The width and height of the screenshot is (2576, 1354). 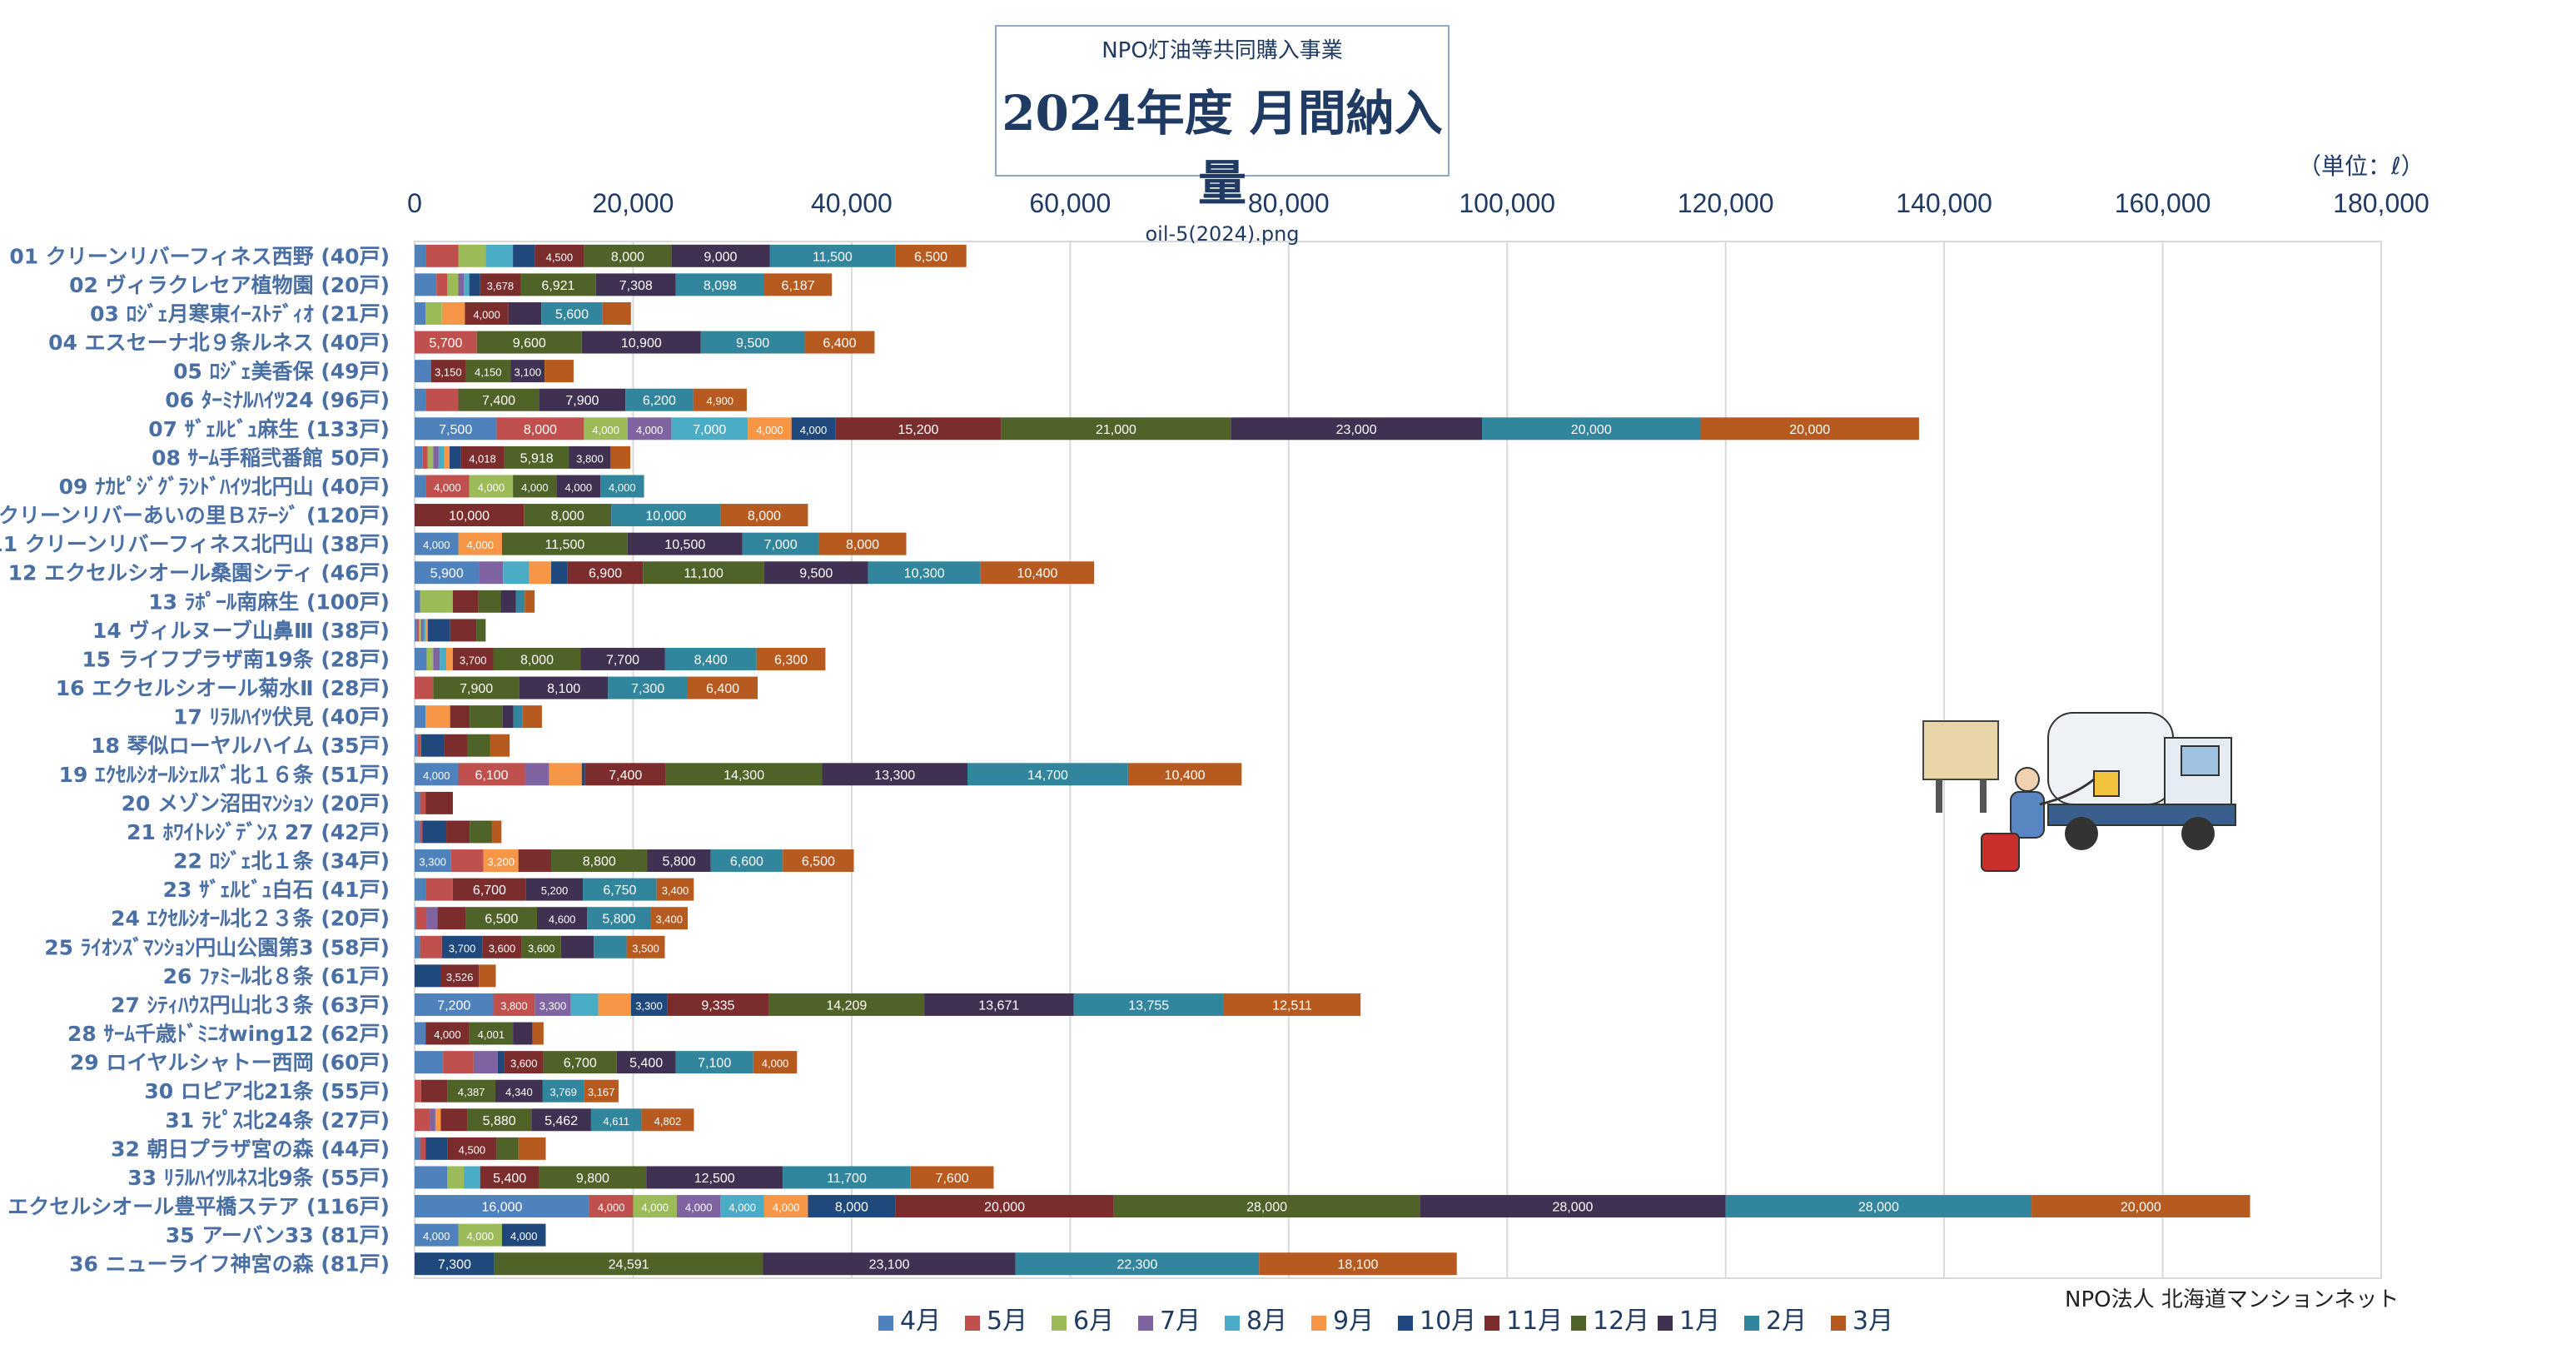 I want to click on data-label: 6,300, so click(x=791, y=660).